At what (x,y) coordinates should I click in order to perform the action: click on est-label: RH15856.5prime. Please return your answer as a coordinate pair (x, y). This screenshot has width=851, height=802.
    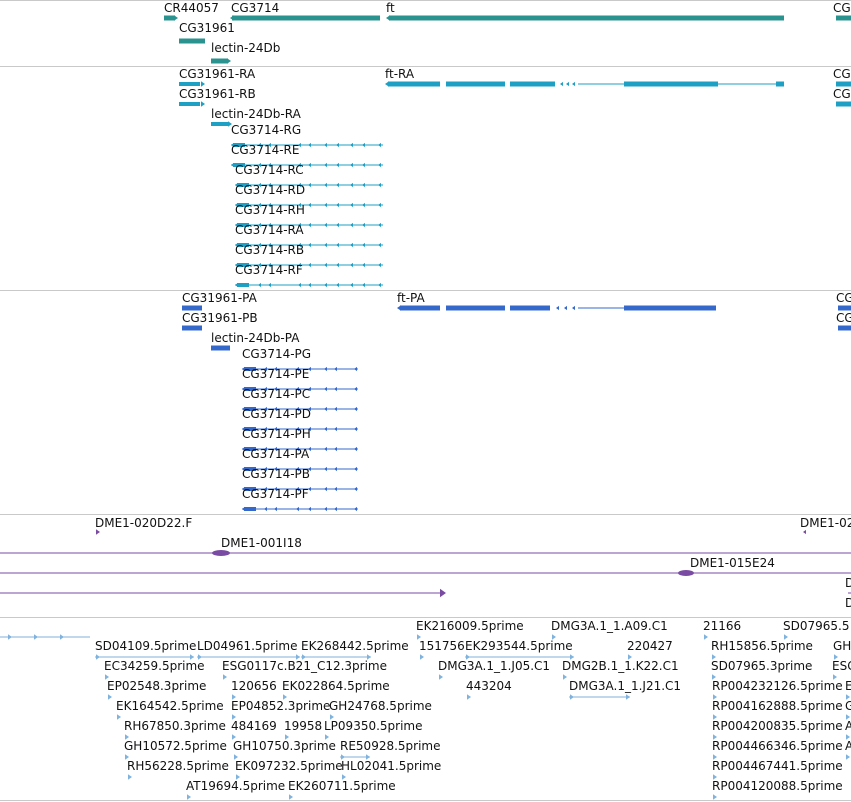
    Looking at the image, I should click on (762, 646).